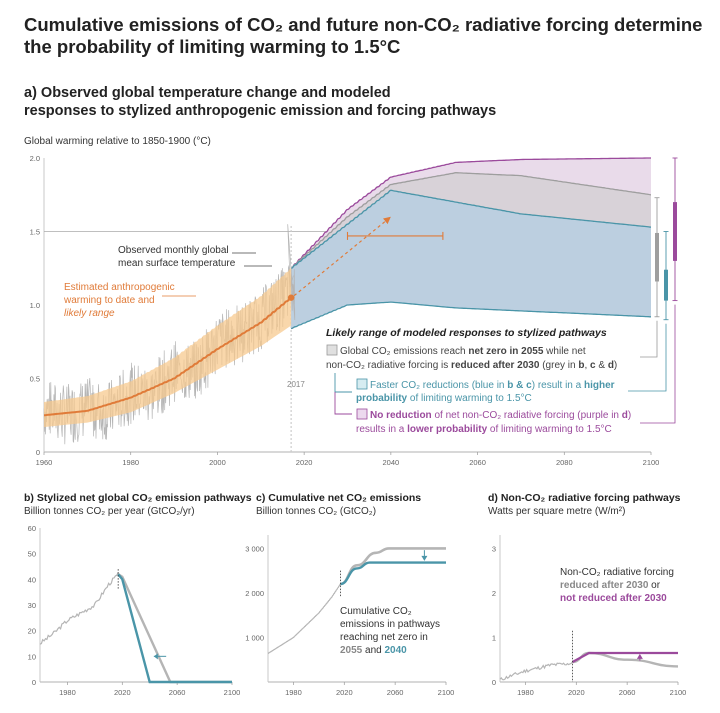  What do you see at coordinates (32, 579) in the screenshot?
I see `panel-b-y-tick-label: 40` at bounding box center [32, 579].